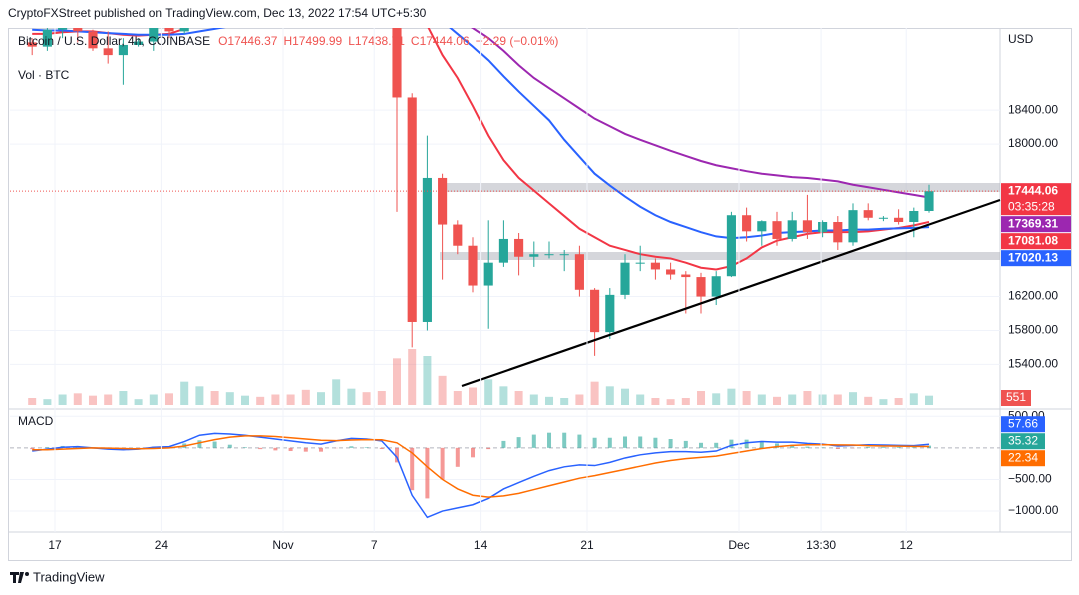 This screenshot has height=595, width=1079. Describe the element at coordinates (1033, 143) in the screenshot. I see `y-tick-label: 18000.00` at that location.